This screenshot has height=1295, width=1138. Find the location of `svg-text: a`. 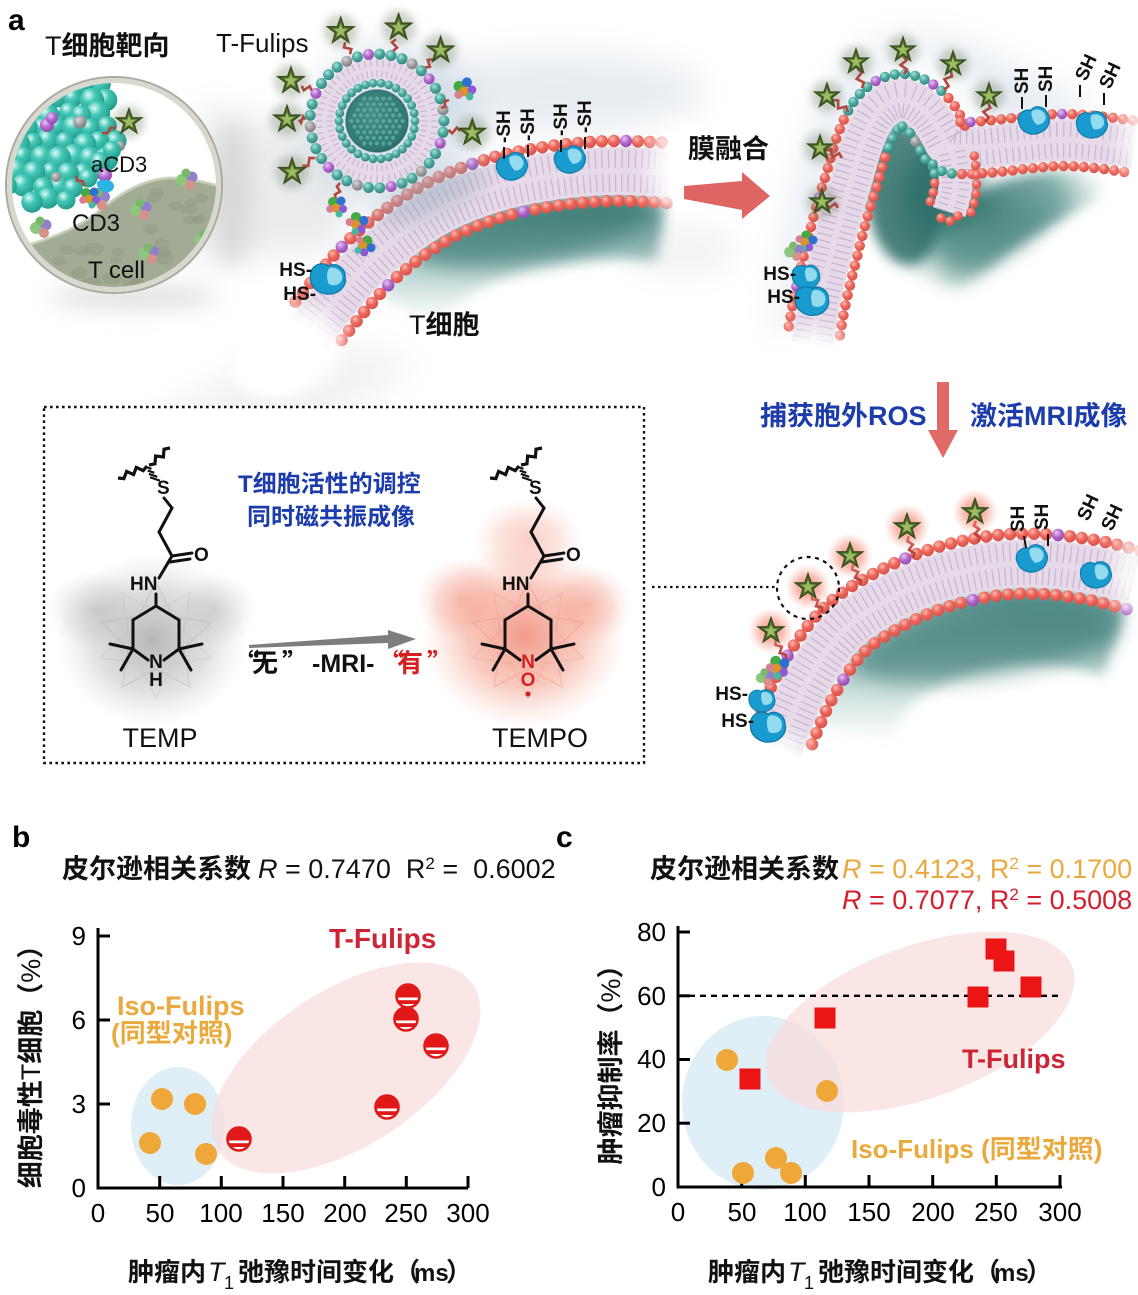

svg-text: a is located at coordinates (16, 20).